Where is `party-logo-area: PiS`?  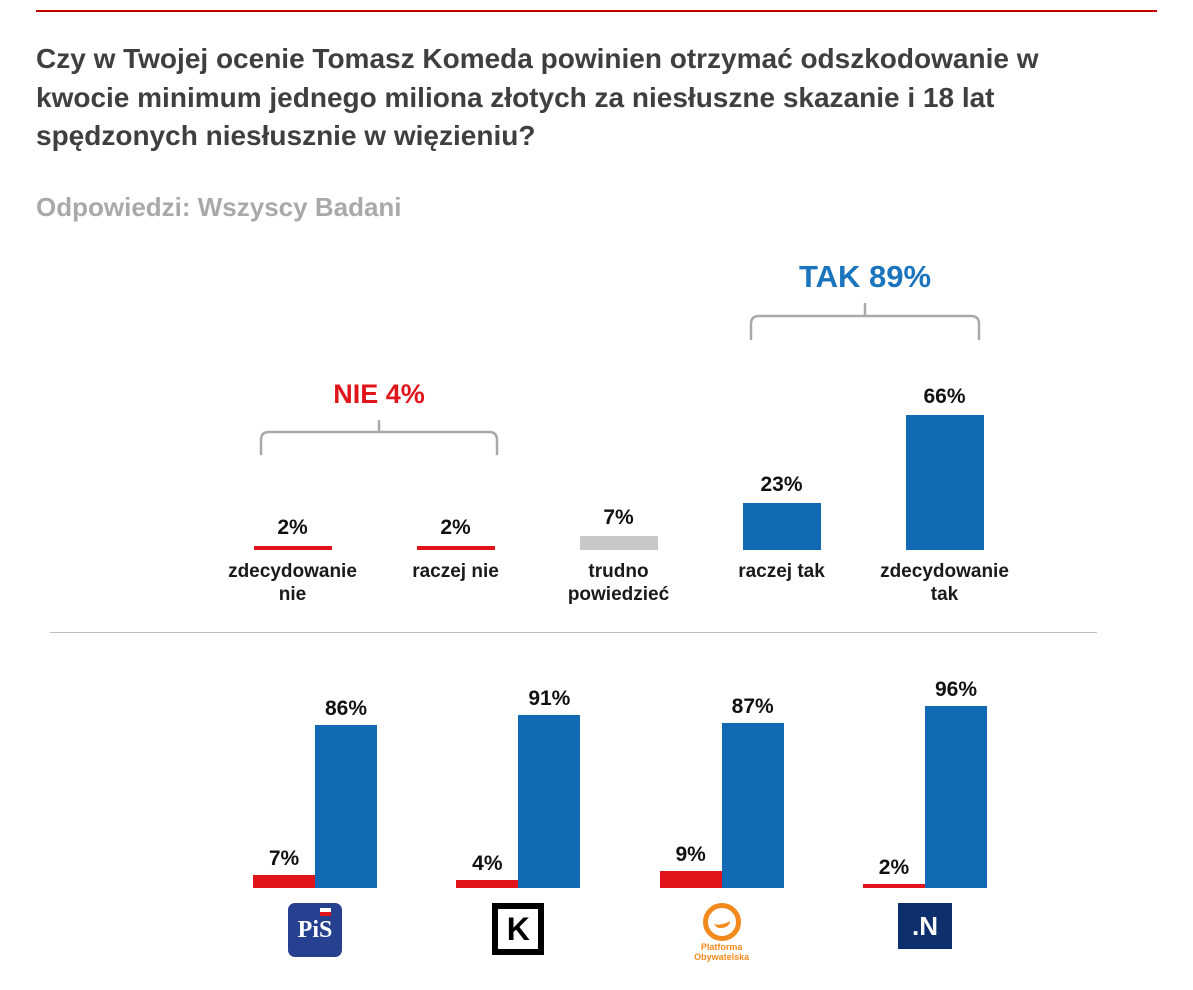 party-logo-area: PiS is located at coordinates (315, 934).